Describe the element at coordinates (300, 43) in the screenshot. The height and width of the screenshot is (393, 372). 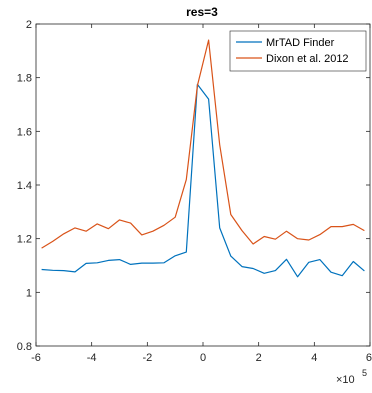
I see `legend-label-1: MrTAD Finder` at that location.